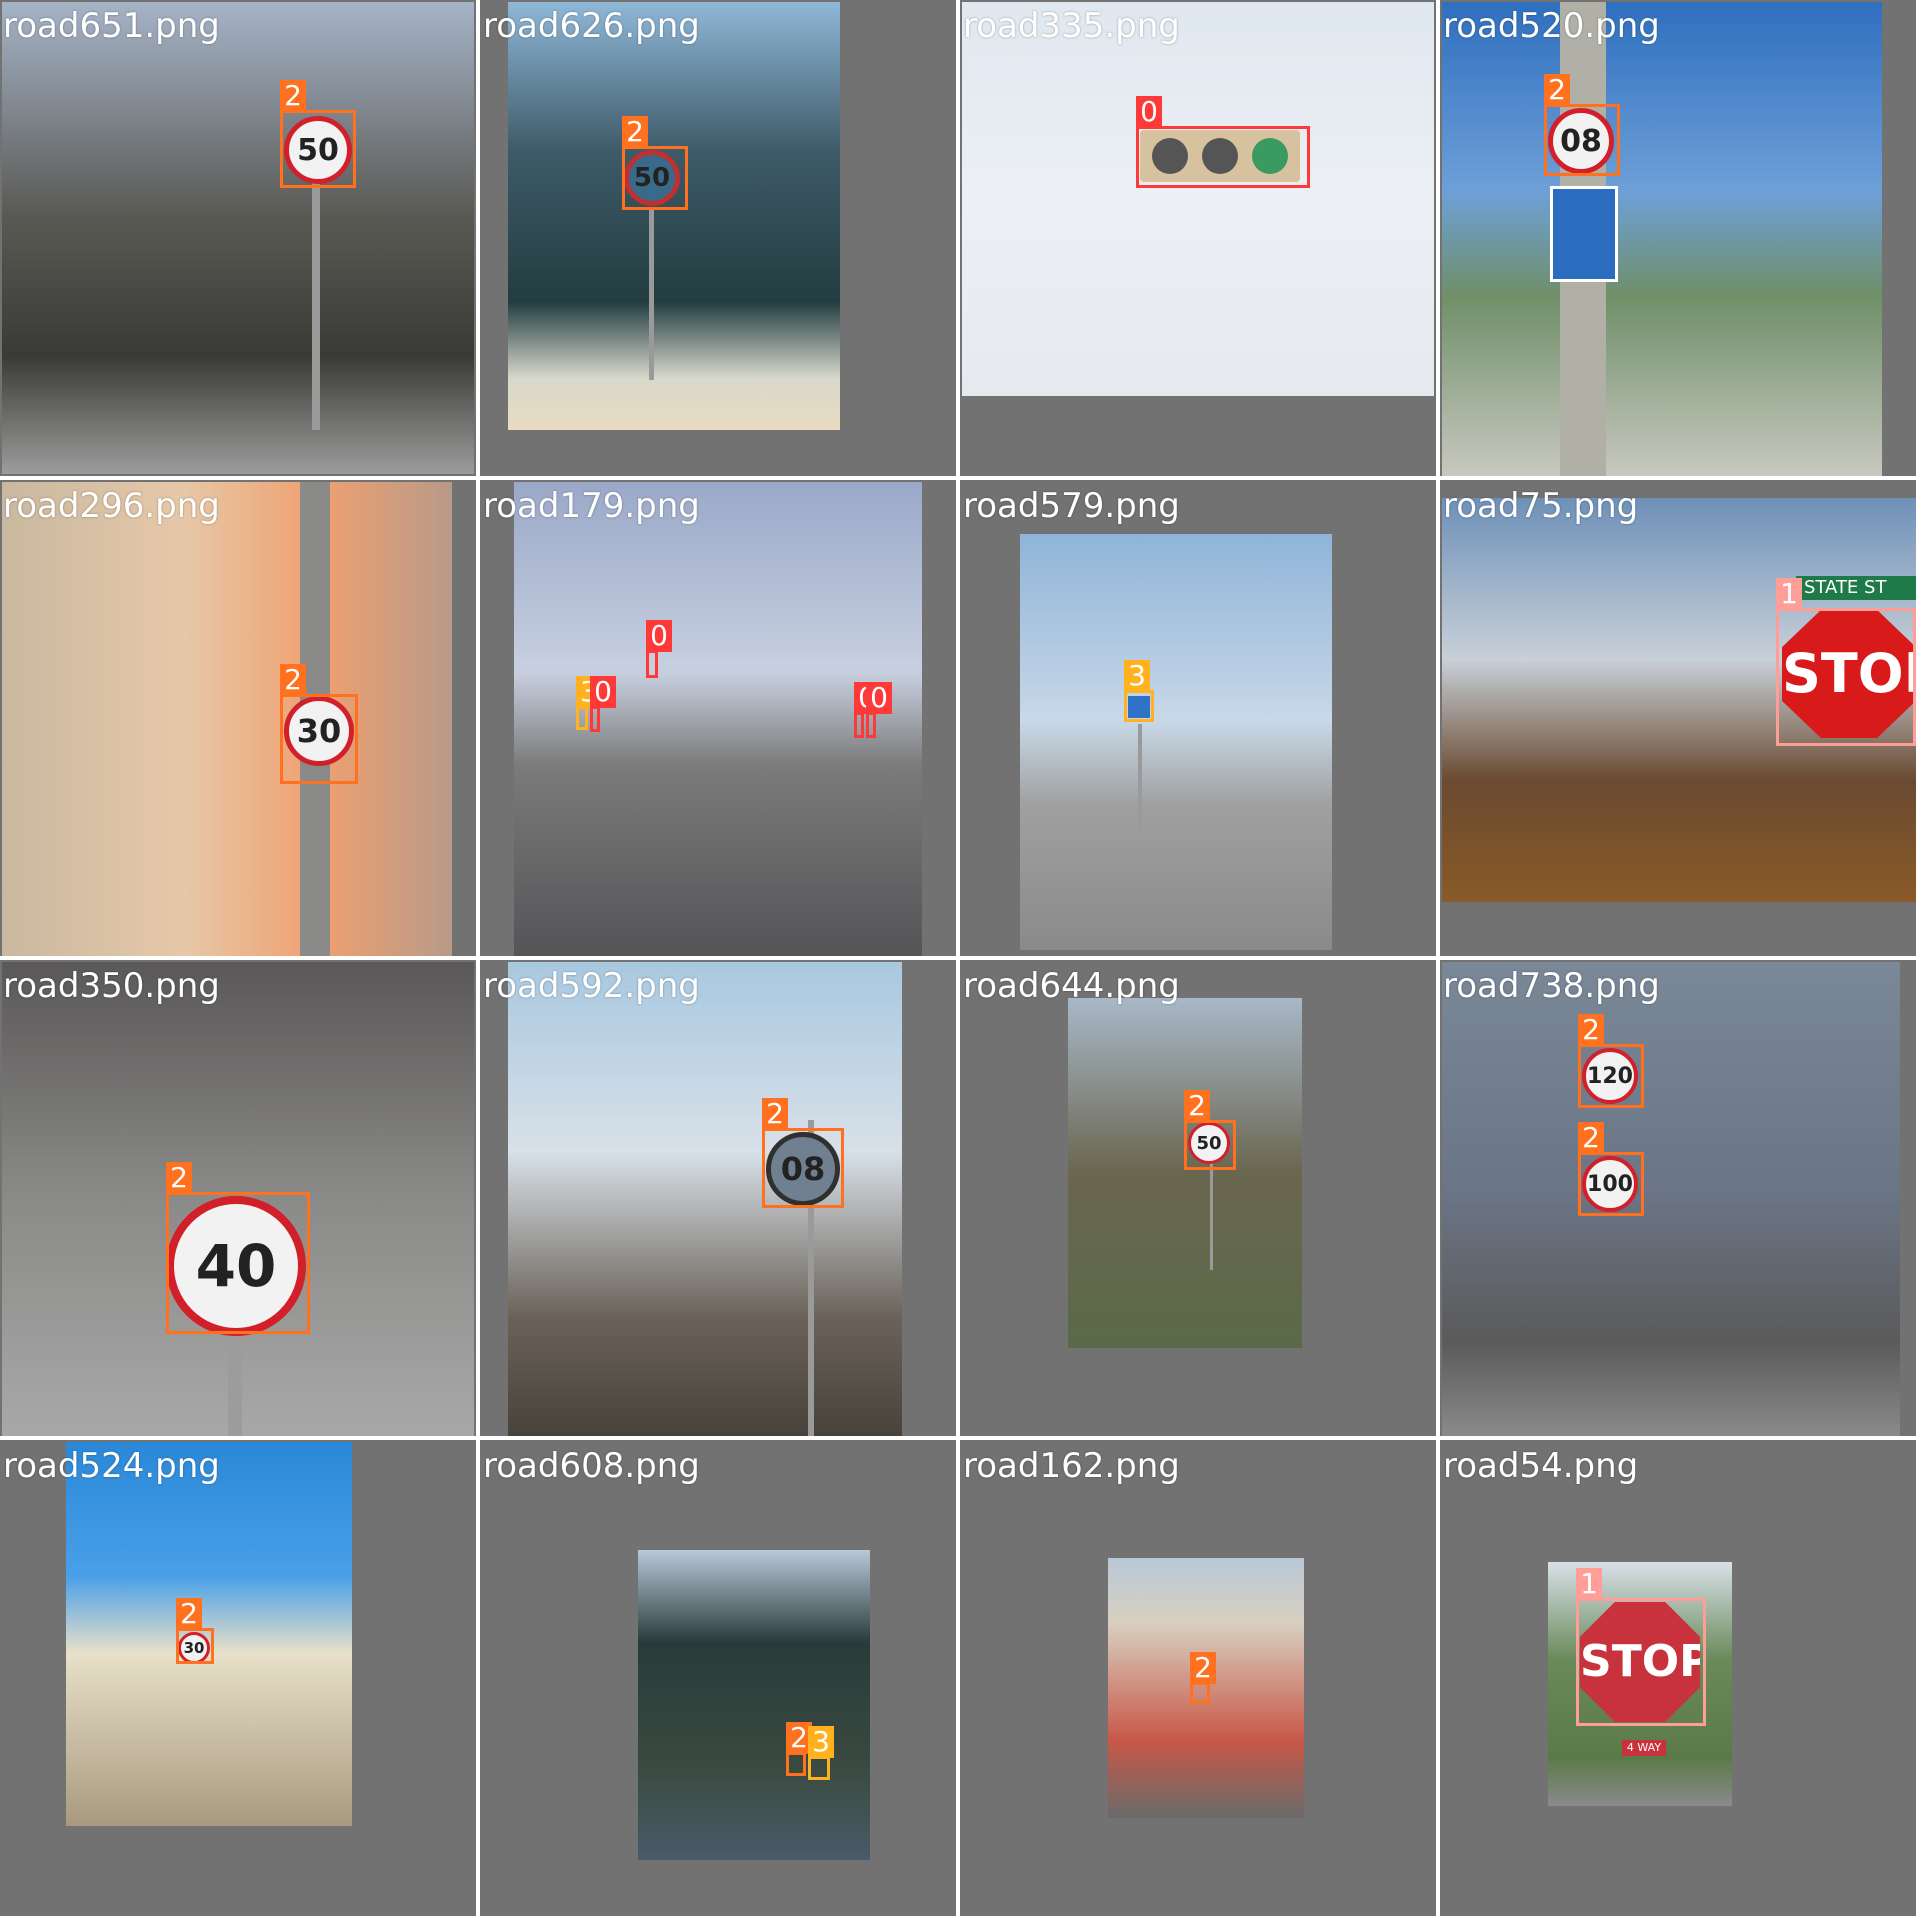 The image size is (1920, 1920). What do you see at coordinates (1644, 1748) in the screenshot?
I see `four-way-sign: 4 WAY` at bounding box center [1644, 1748].